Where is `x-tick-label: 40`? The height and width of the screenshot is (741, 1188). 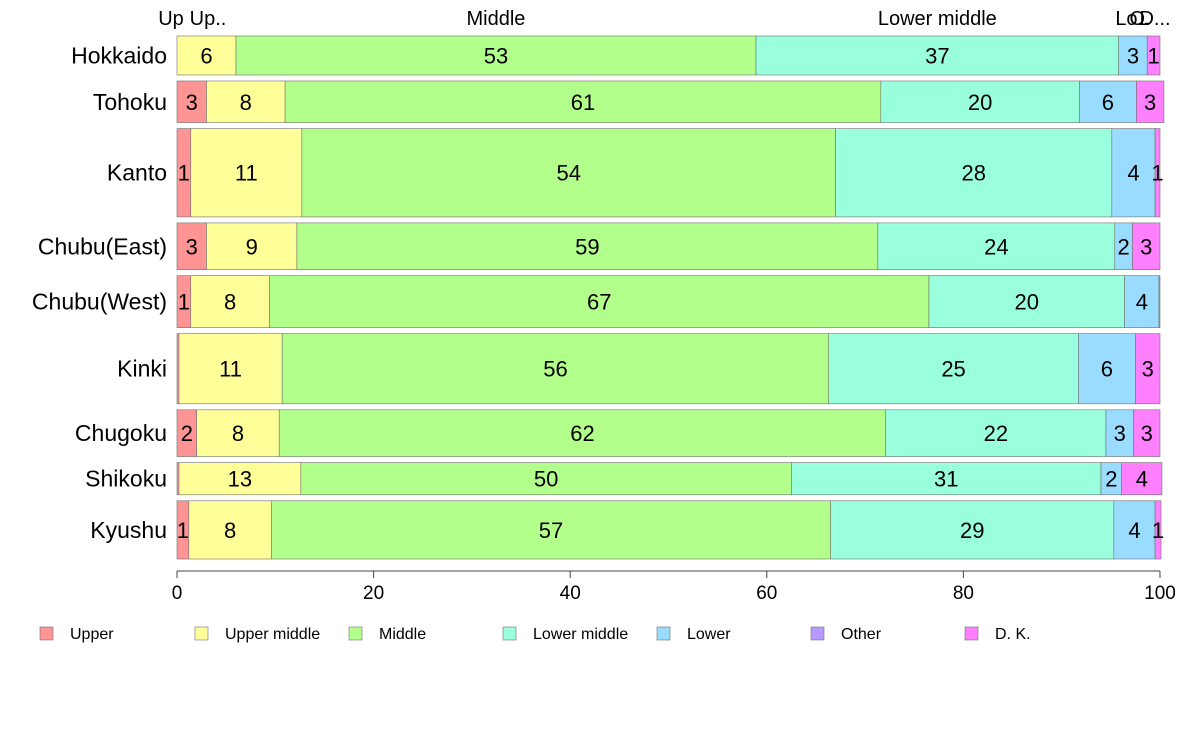
x-tick-label: 40 is located at coordinates (570, 593).